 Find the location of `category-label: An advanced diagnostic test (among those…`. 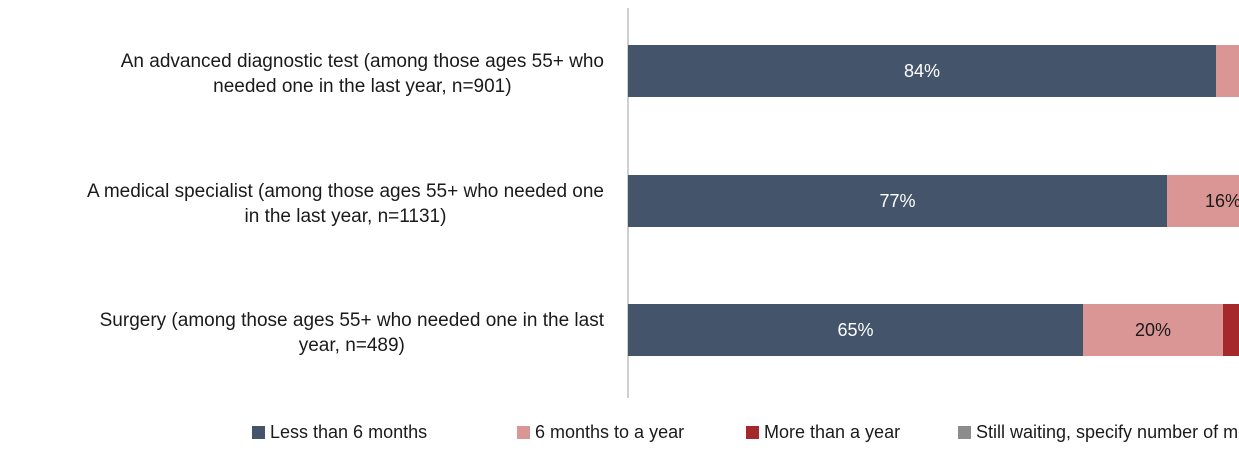

category-label: An advanced diagnostic test (among those… is located at coordinates (362, 74).